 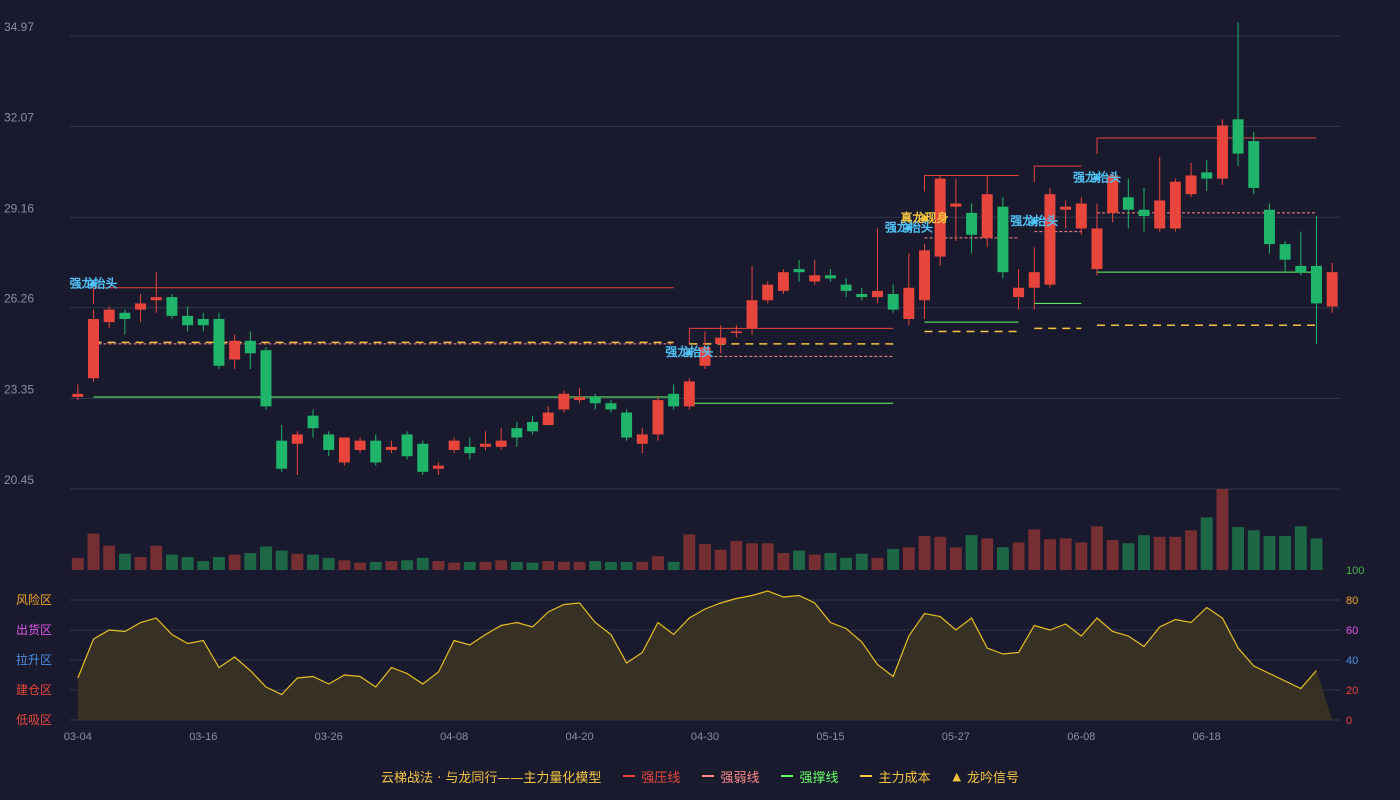 I want to click on legend-item-weak: 强弱线, so click(x=730, y=776).